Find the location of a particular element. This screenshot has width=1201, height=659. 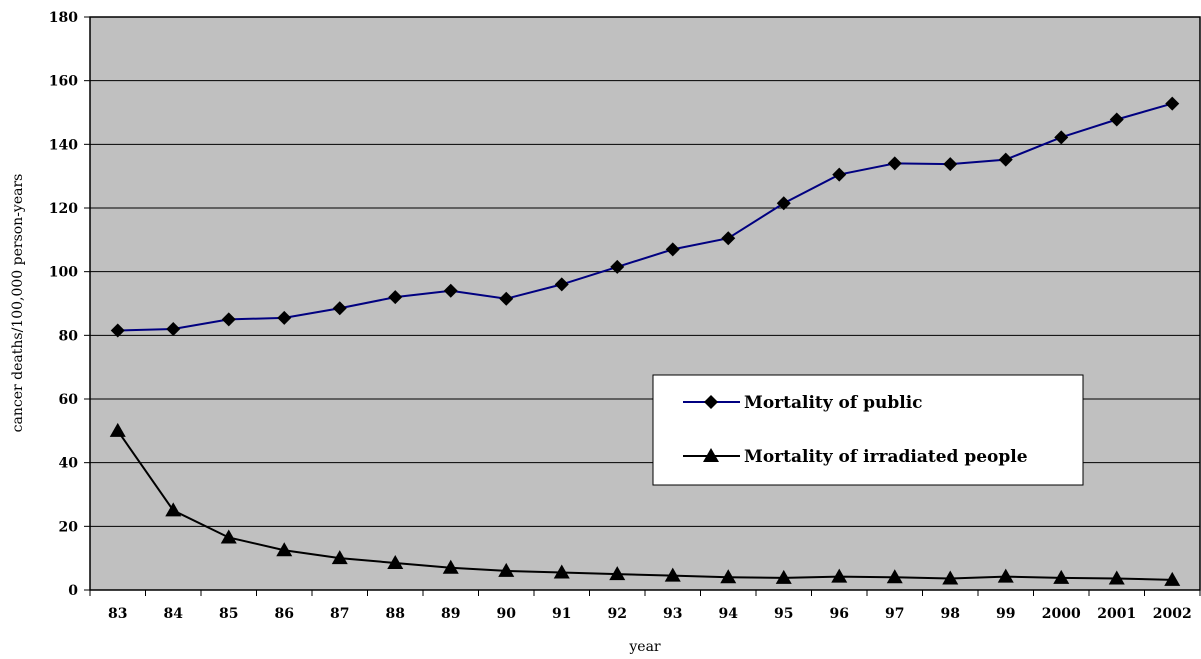

x-tick-label: 88 is located at coordinates (395, 614).